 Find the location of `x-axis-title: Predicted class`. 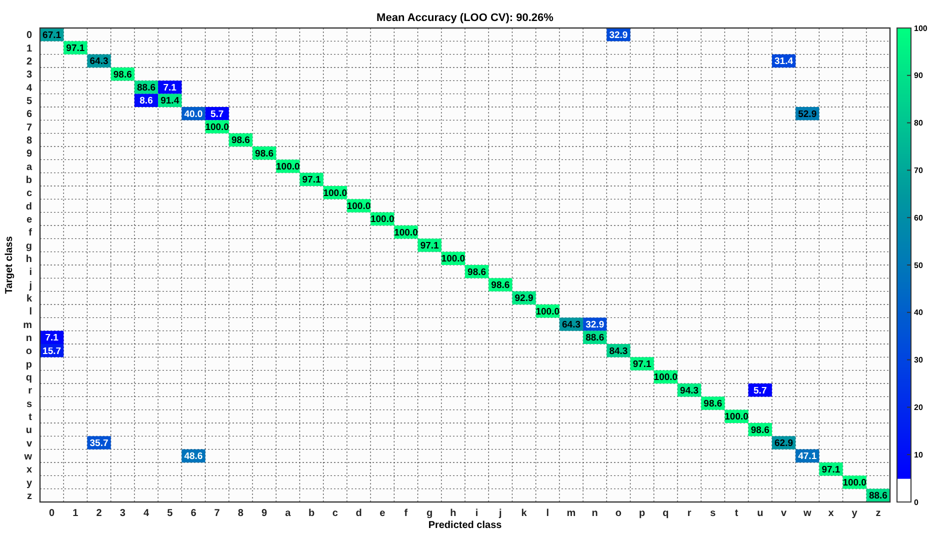

x-axis-title: Predicted class is located at coordinates (465, 525).